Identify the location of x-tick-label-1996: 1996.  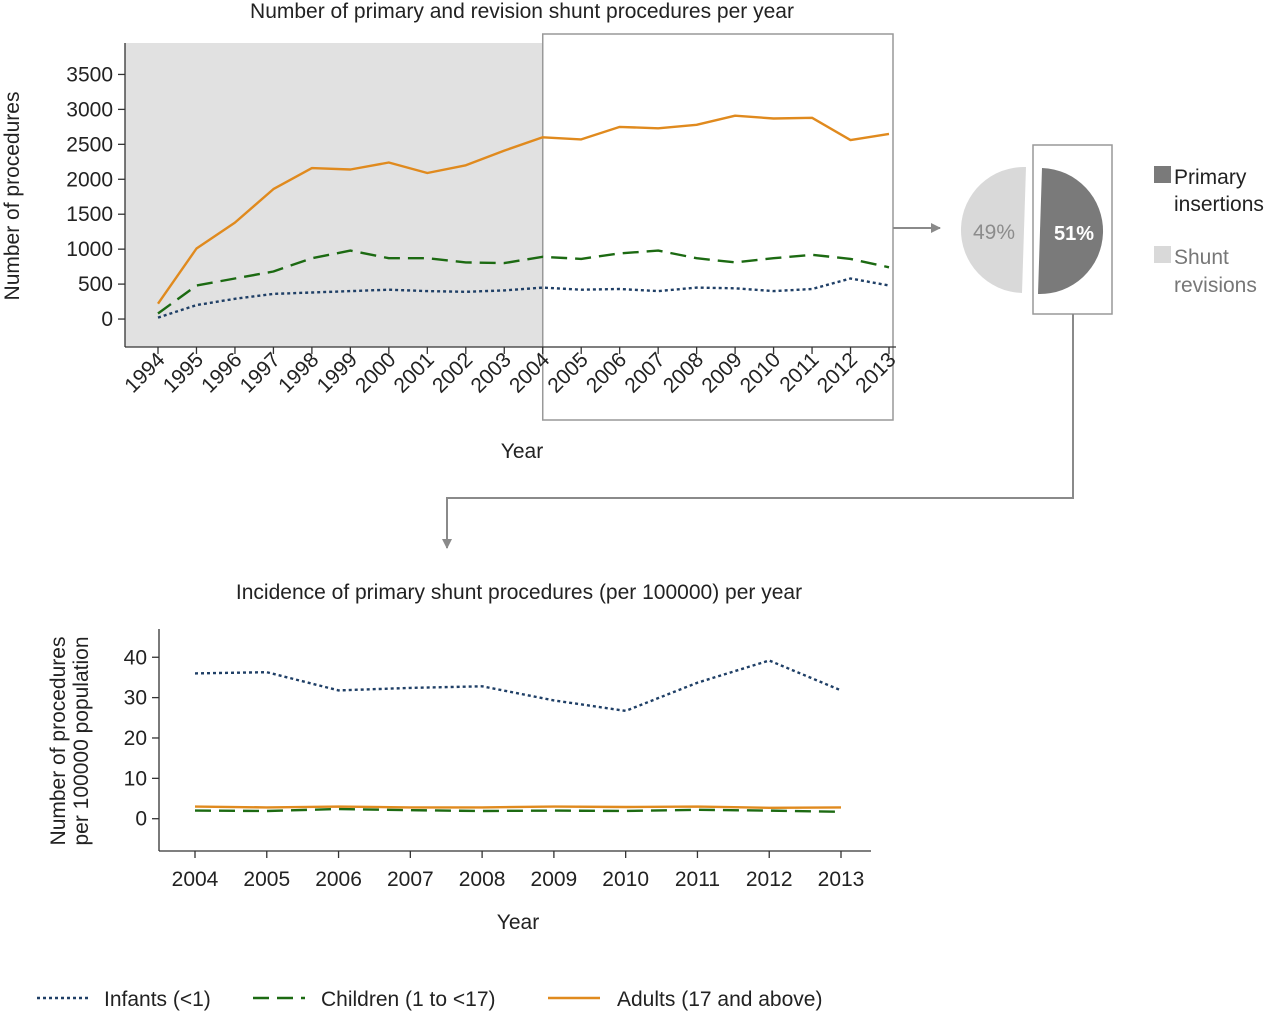
(221, 372).